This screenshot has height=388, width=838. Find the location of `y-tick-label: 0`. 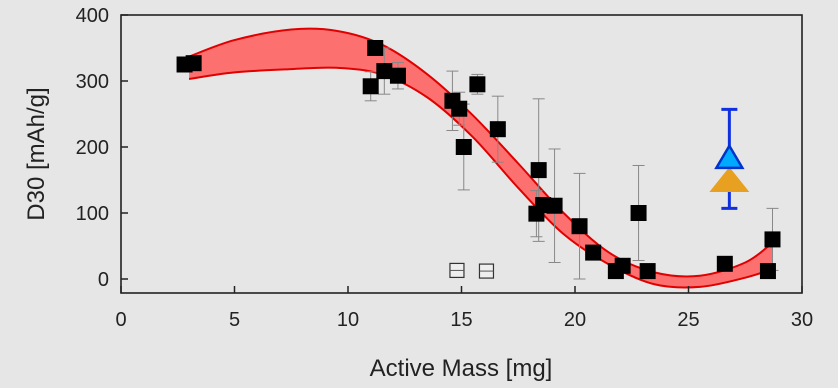

y-tick-label: 0 is located at coordinates (103, 280).